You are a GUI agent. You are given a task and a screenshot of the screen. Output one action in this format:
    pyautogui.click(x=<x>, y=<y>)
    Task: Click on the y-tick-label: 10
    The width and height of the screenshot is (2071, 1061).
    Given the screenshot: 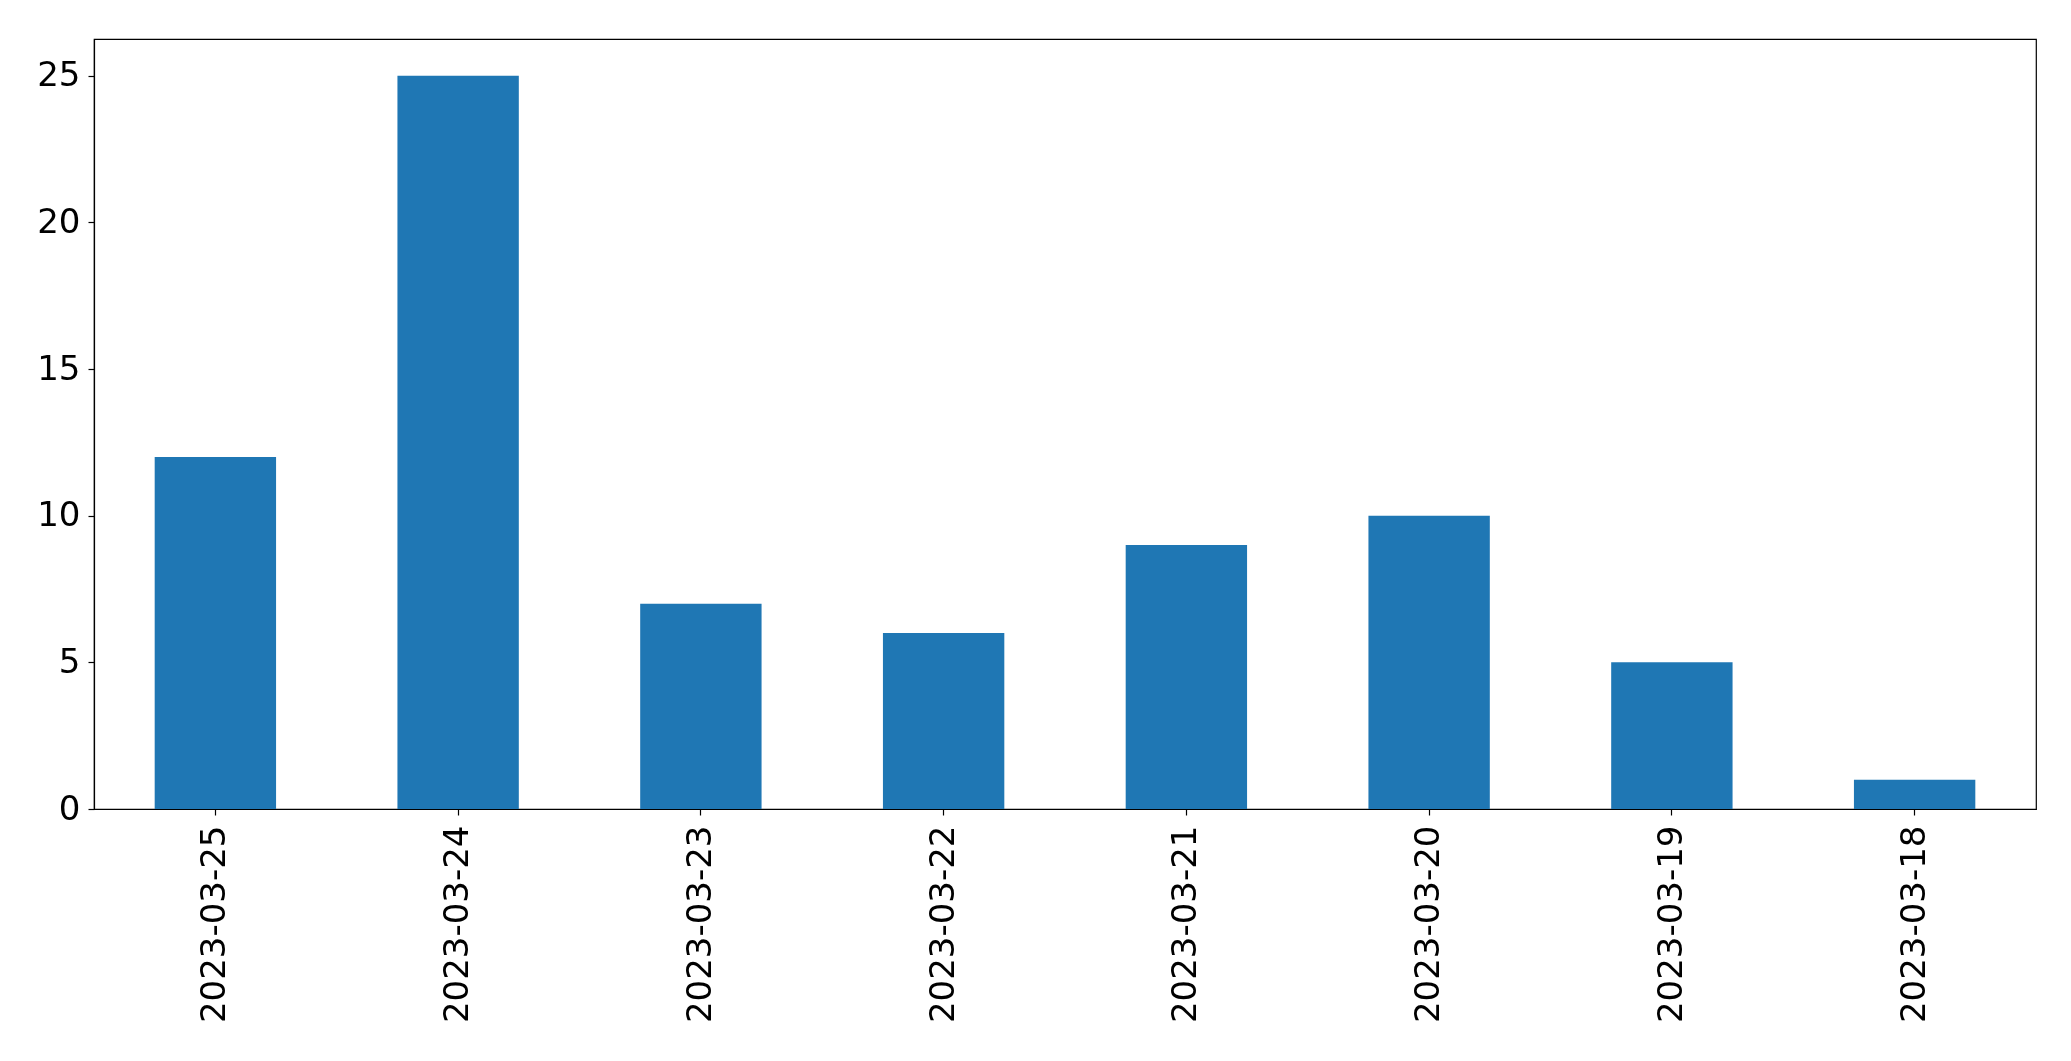 What is the action you would take?
    pyautogui.click(x=59, y=514)
    